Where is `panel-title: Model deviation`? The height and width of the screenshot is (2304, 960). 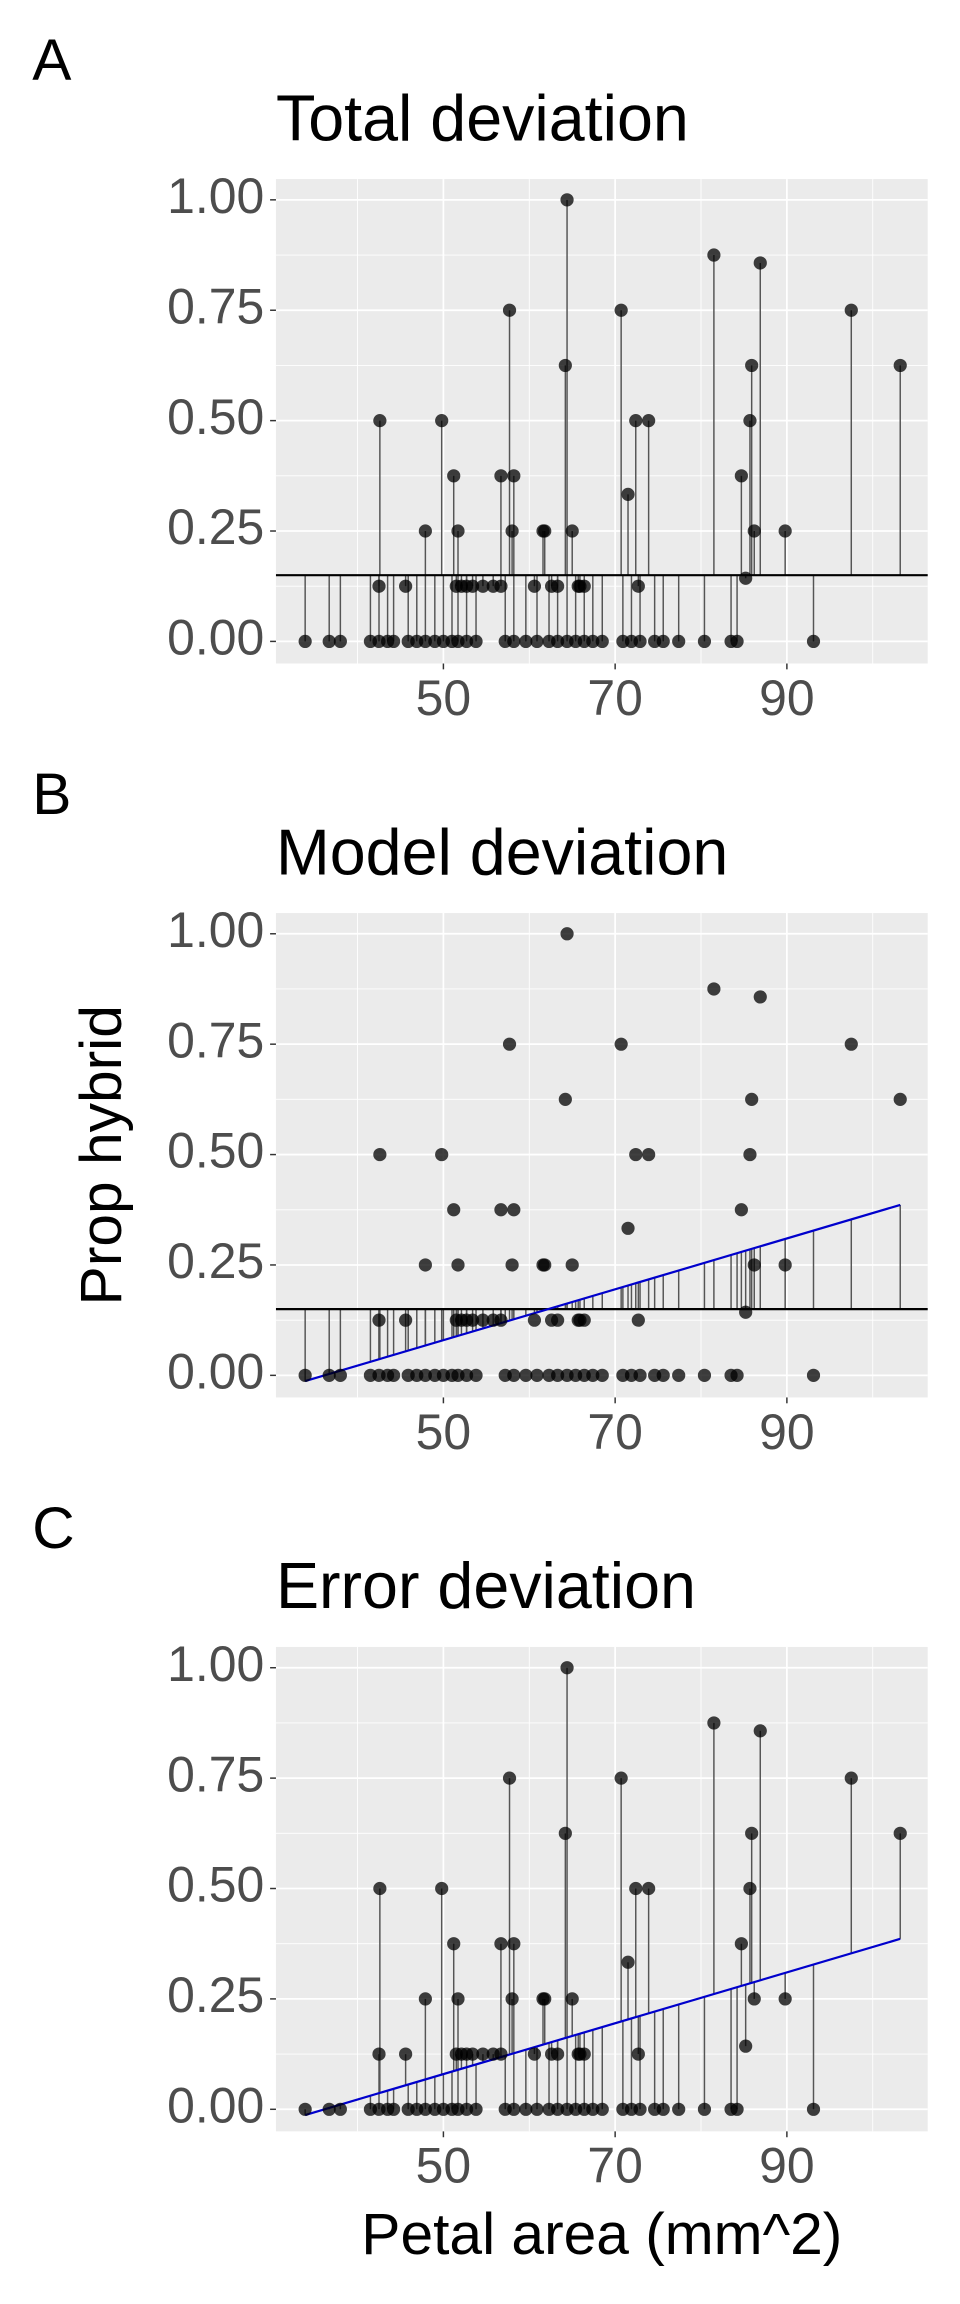 panel-title: Model deviation is located at coordinates (502, 852).